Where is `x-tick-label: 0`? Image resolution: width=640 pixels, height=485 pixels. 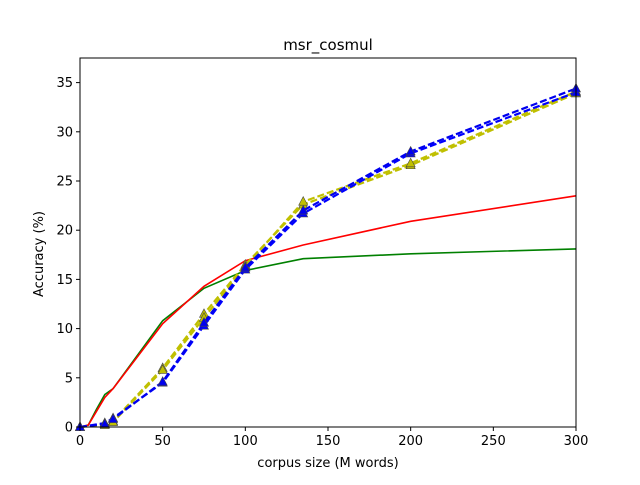 x-tick-label: 0 is located at coordinates (80, 441).